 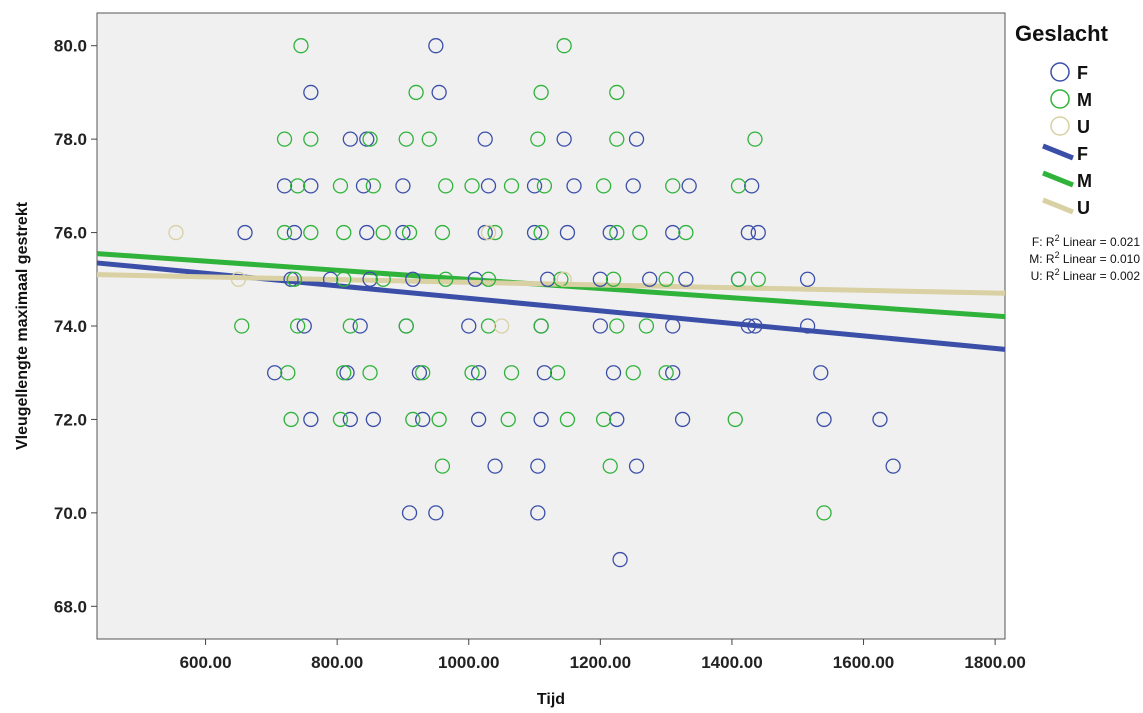 What do you see at coordinates (994, 662) in the screenshot?
I see `x-tick-label: 1800.00` at bounding box center [994, 662].